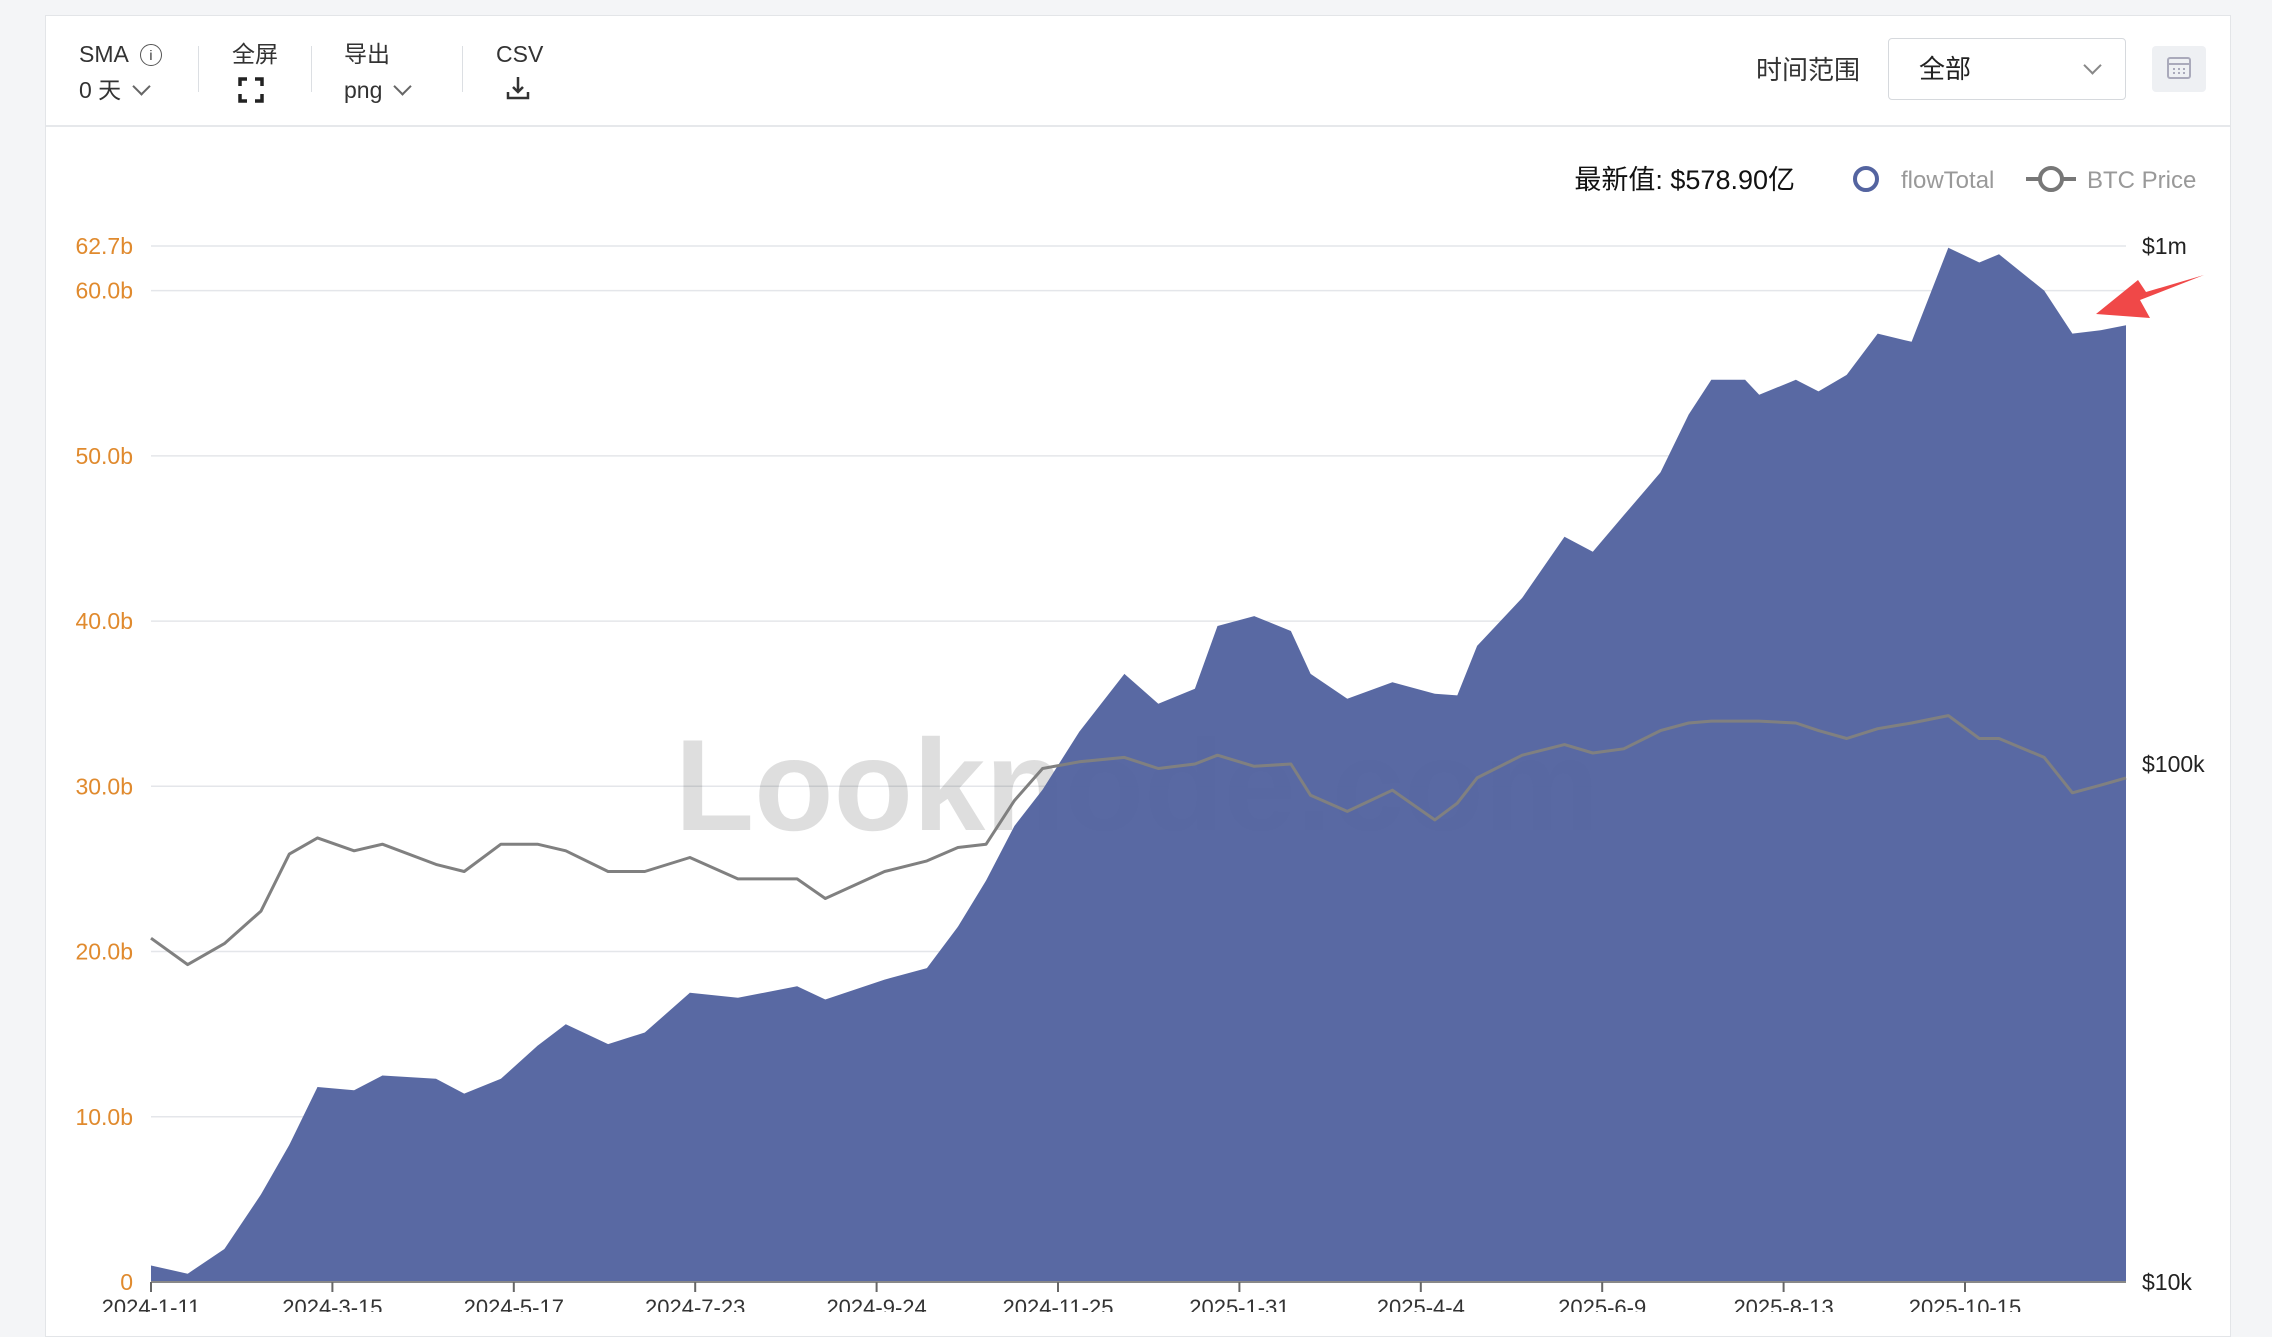 The image size is (2272, 1337). I want to click on x-tick-label: 2024-3-15, so click(332, 1303).